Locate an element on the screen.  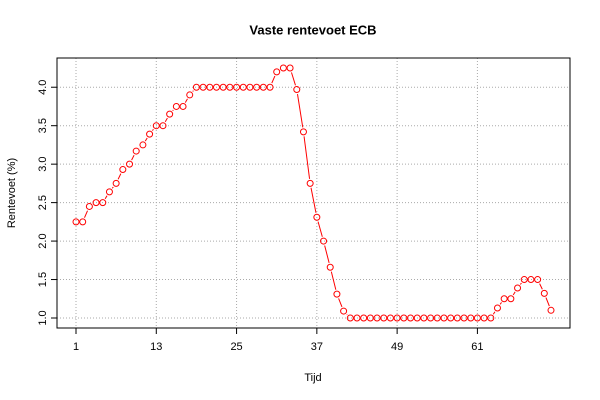
y-tick-label: 2.5 is located at coordinates (43, 202).